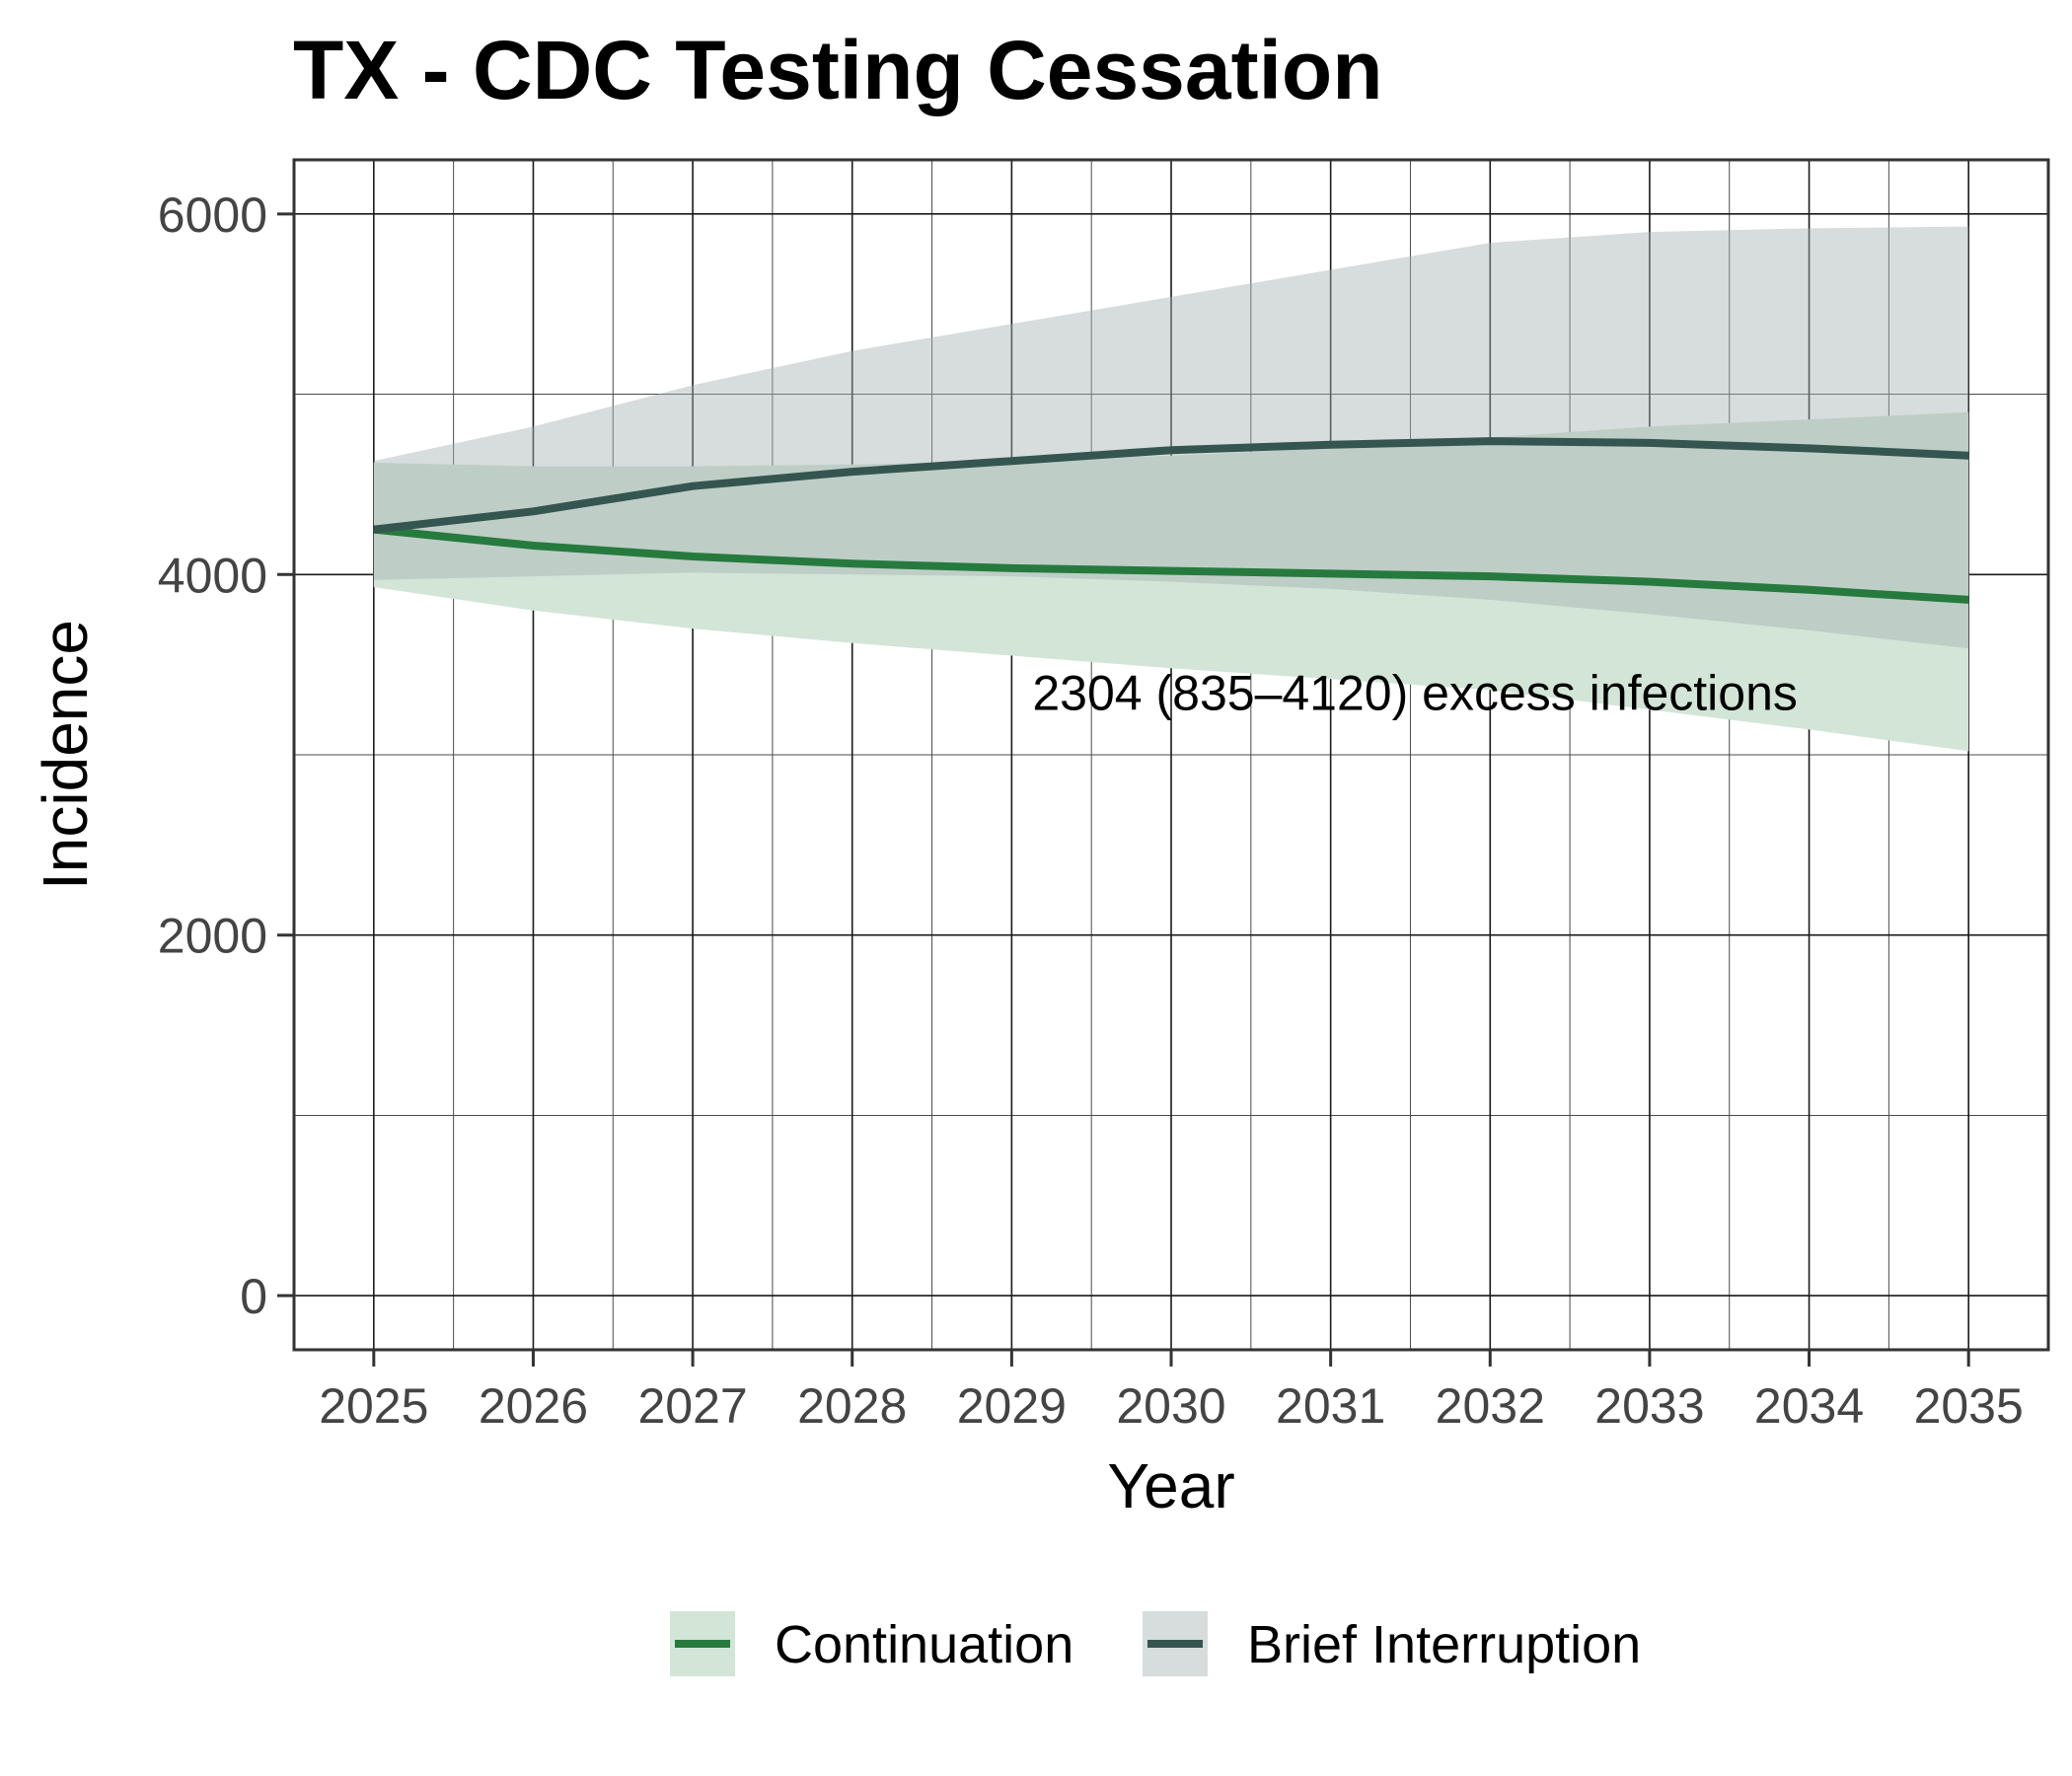  Describe the element at coordinates (1171, 486) in the screenshot. I see `line-brief-interruption` at that location.